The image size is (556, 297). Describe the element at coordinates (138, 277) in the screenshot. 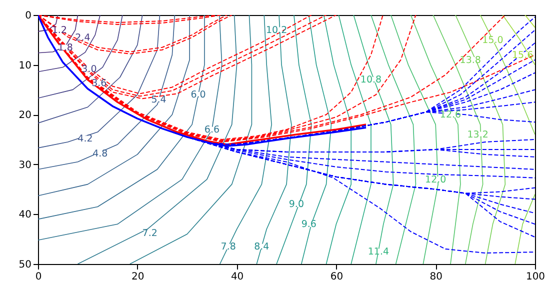

I see `x-tick-label: 20` at that location.